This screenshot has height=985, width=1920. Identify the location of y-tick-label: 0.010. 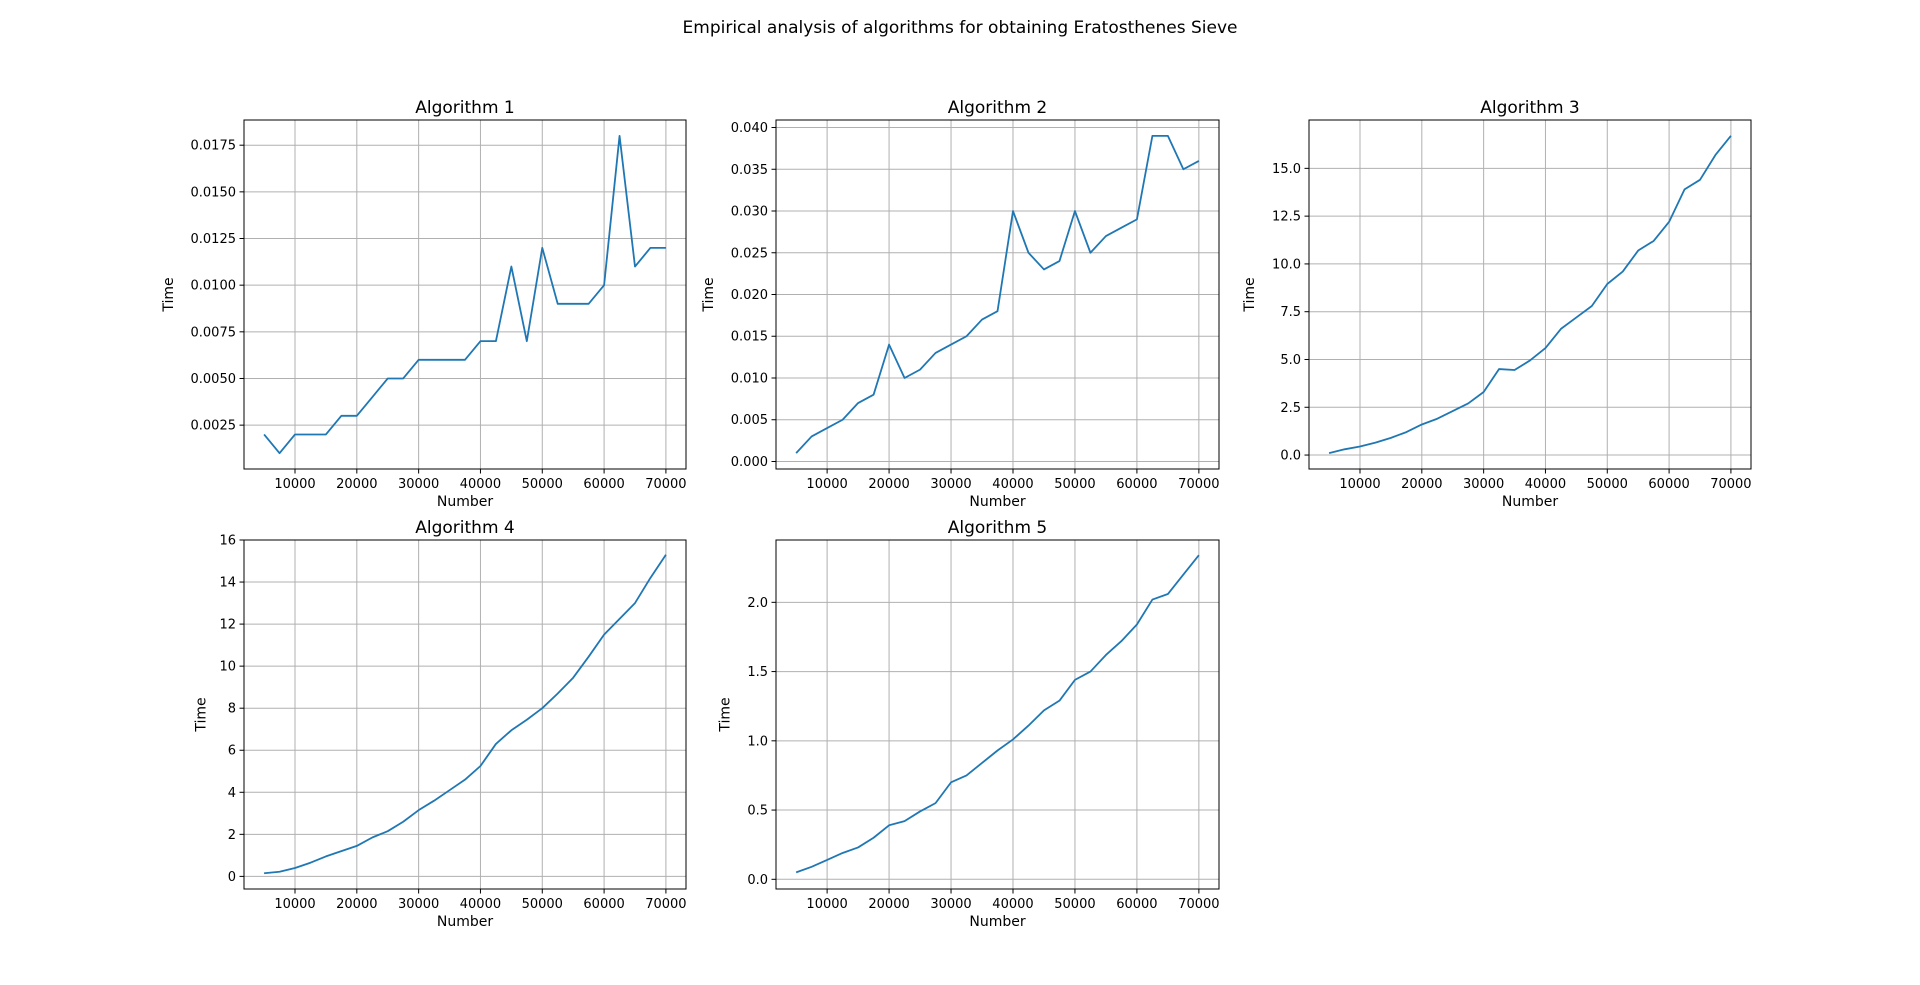
(749, 378).